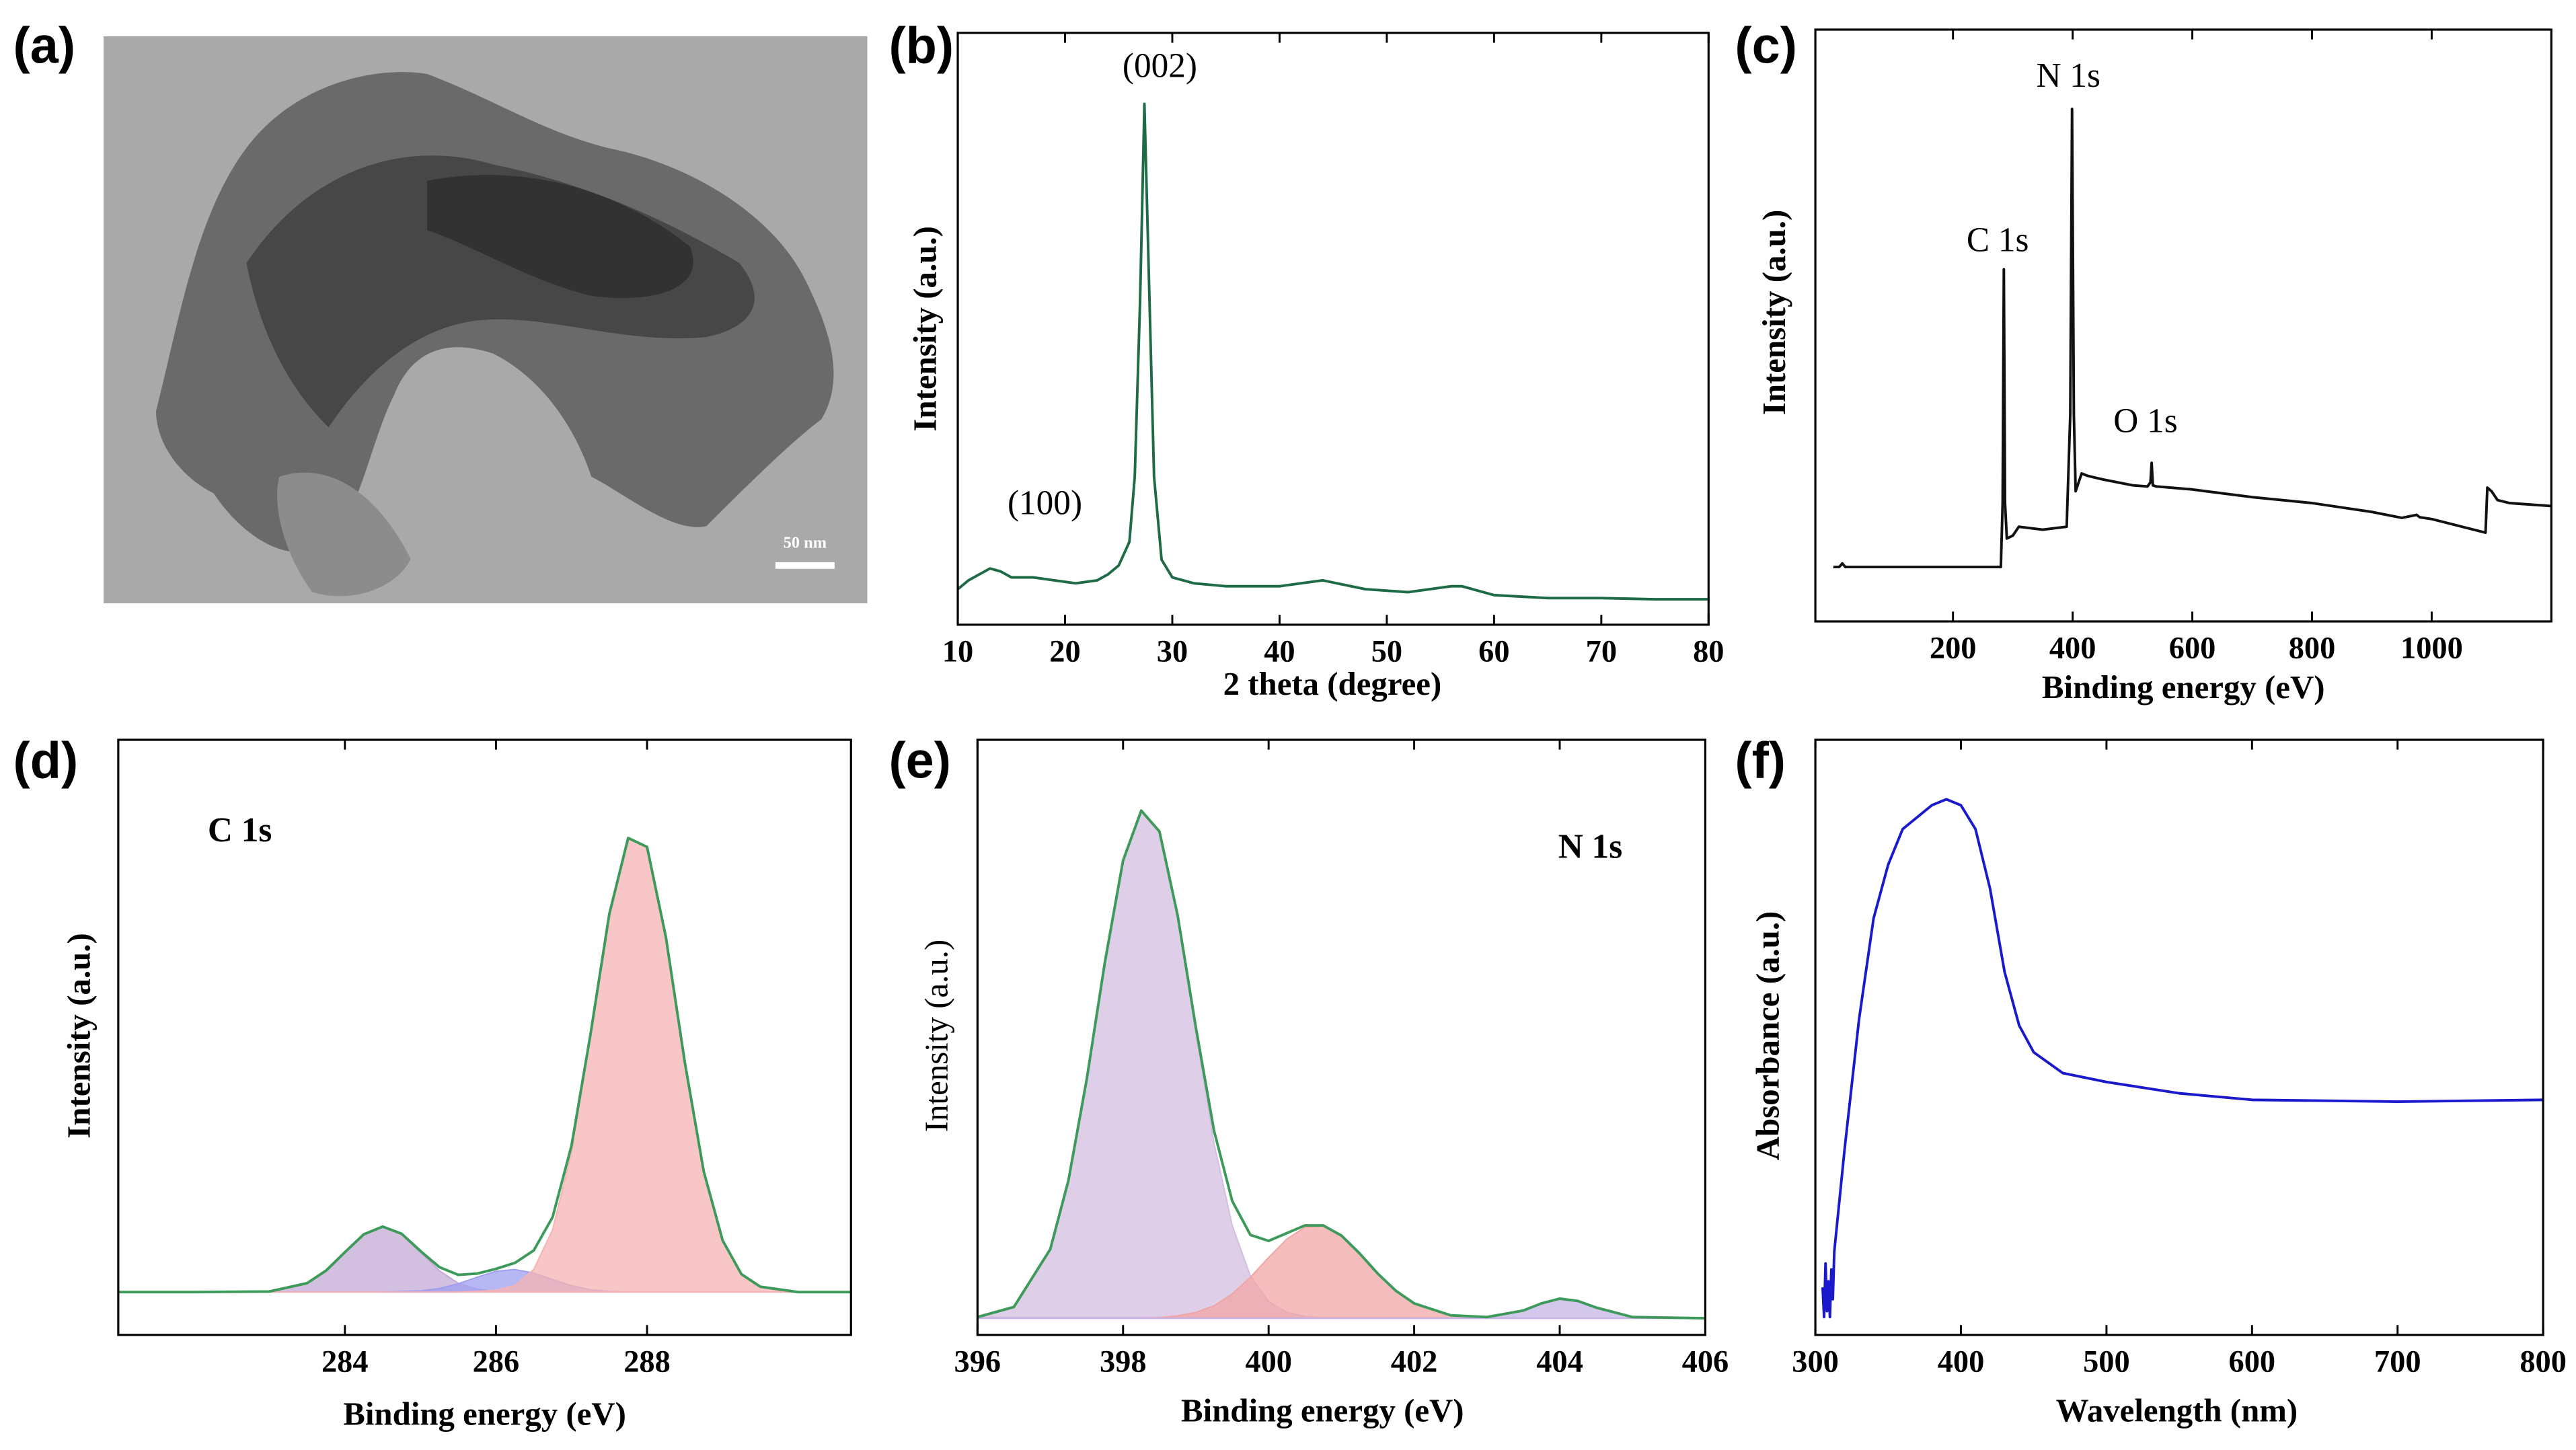 The height and width of the screenshot is (1450, 2576). I want to click on x-tick-label: 406, so click(1705, 1362).